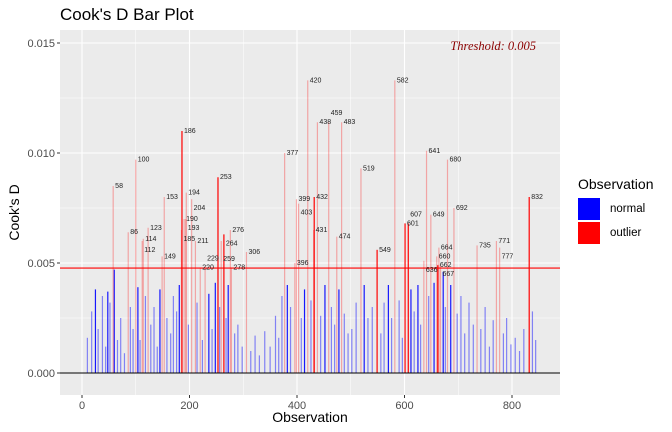 The width and height of the screenshot is (672, 432). I want to click on bar-label: 692, so click(462, 208).